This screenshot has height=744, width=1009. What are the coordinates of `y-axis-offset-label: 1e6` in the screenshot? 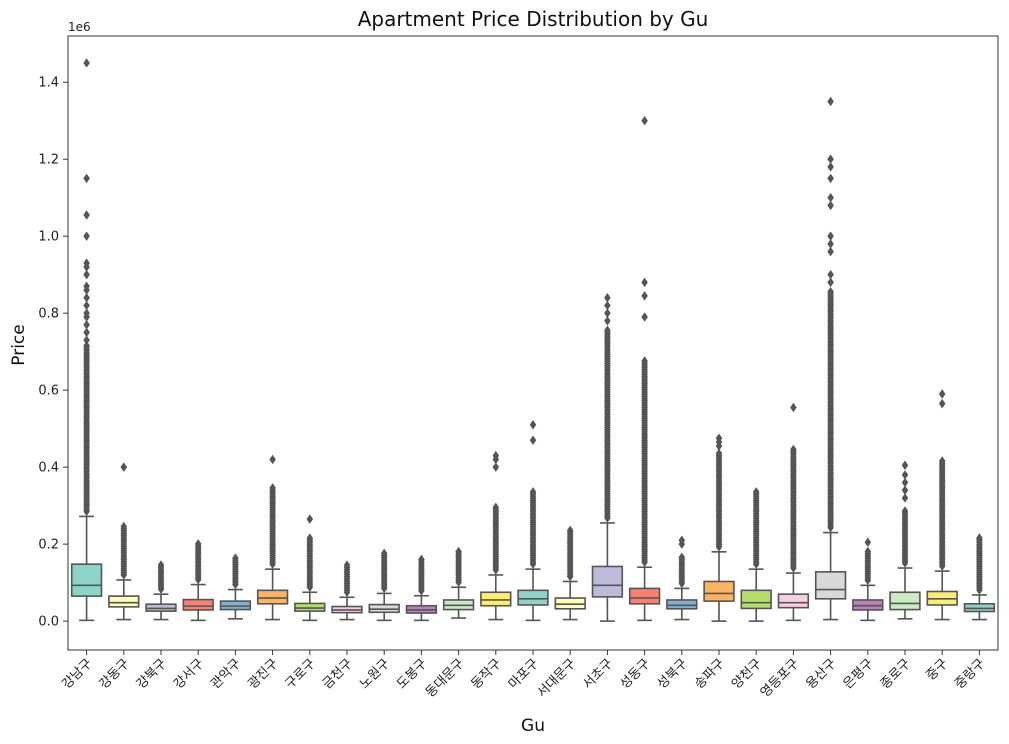 It's located at (79, 27).